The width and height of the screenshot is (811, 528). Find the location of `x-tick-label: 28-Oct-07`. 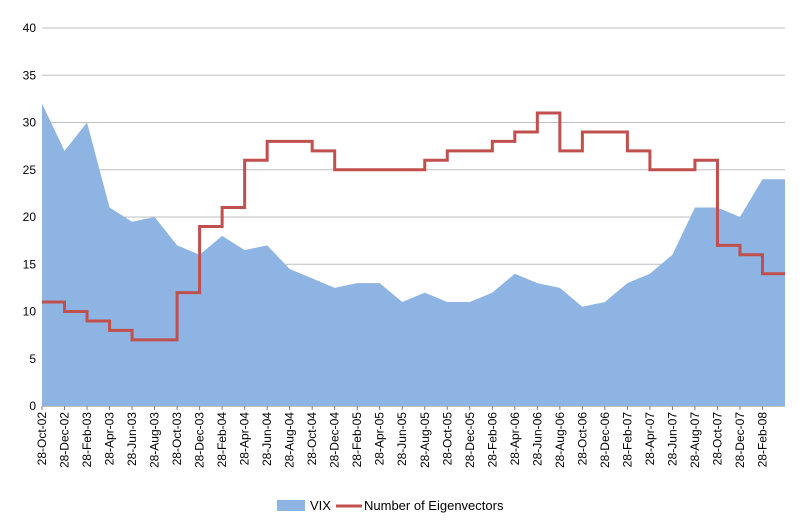

x-tick-label: 28-Oct-07 is located at coordinates (717, 439).